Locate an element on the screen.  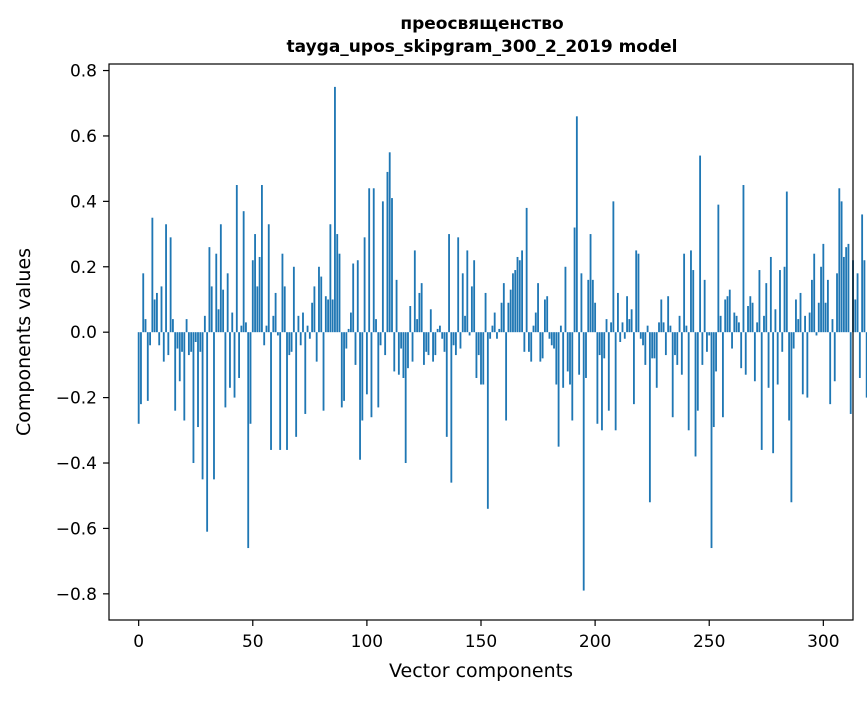
x-axis-label: Vector components is located at coordinates (481, 671).